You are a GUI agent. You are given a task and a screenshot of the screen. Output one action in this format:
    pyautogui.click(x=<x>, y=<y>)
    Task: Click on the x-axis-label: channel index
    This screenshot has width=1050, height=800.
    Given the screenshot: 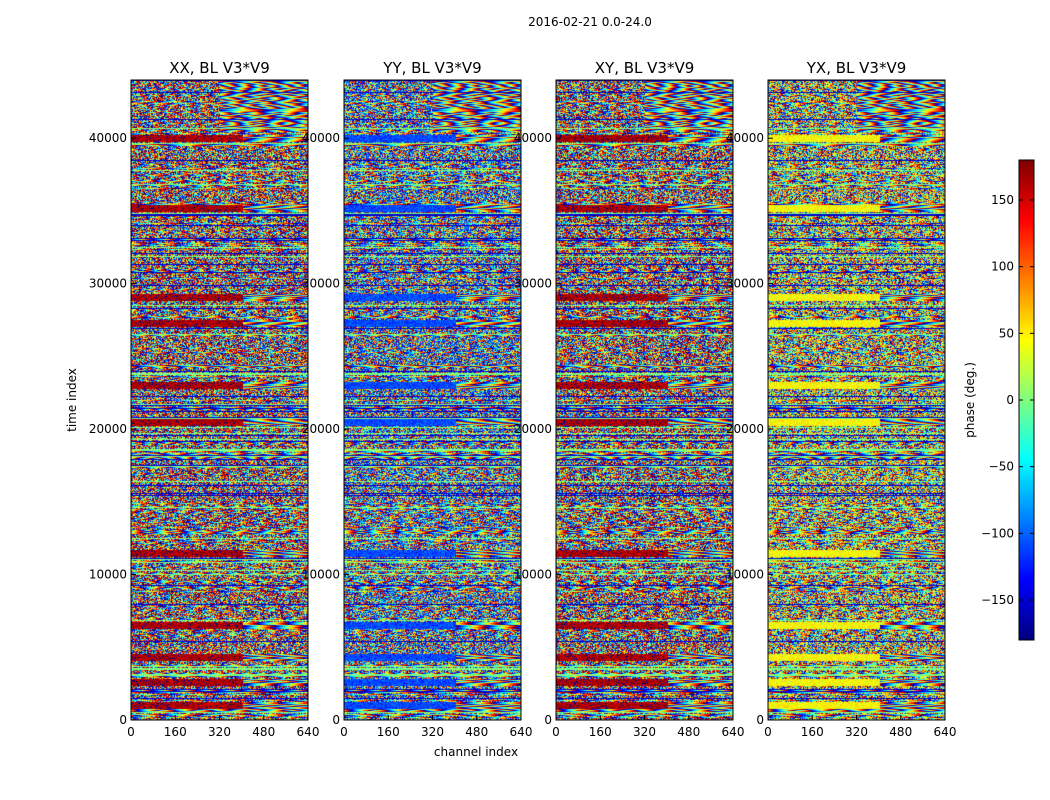 What is the action you would take?
    pyautogui.click(x=476, y=752)
    